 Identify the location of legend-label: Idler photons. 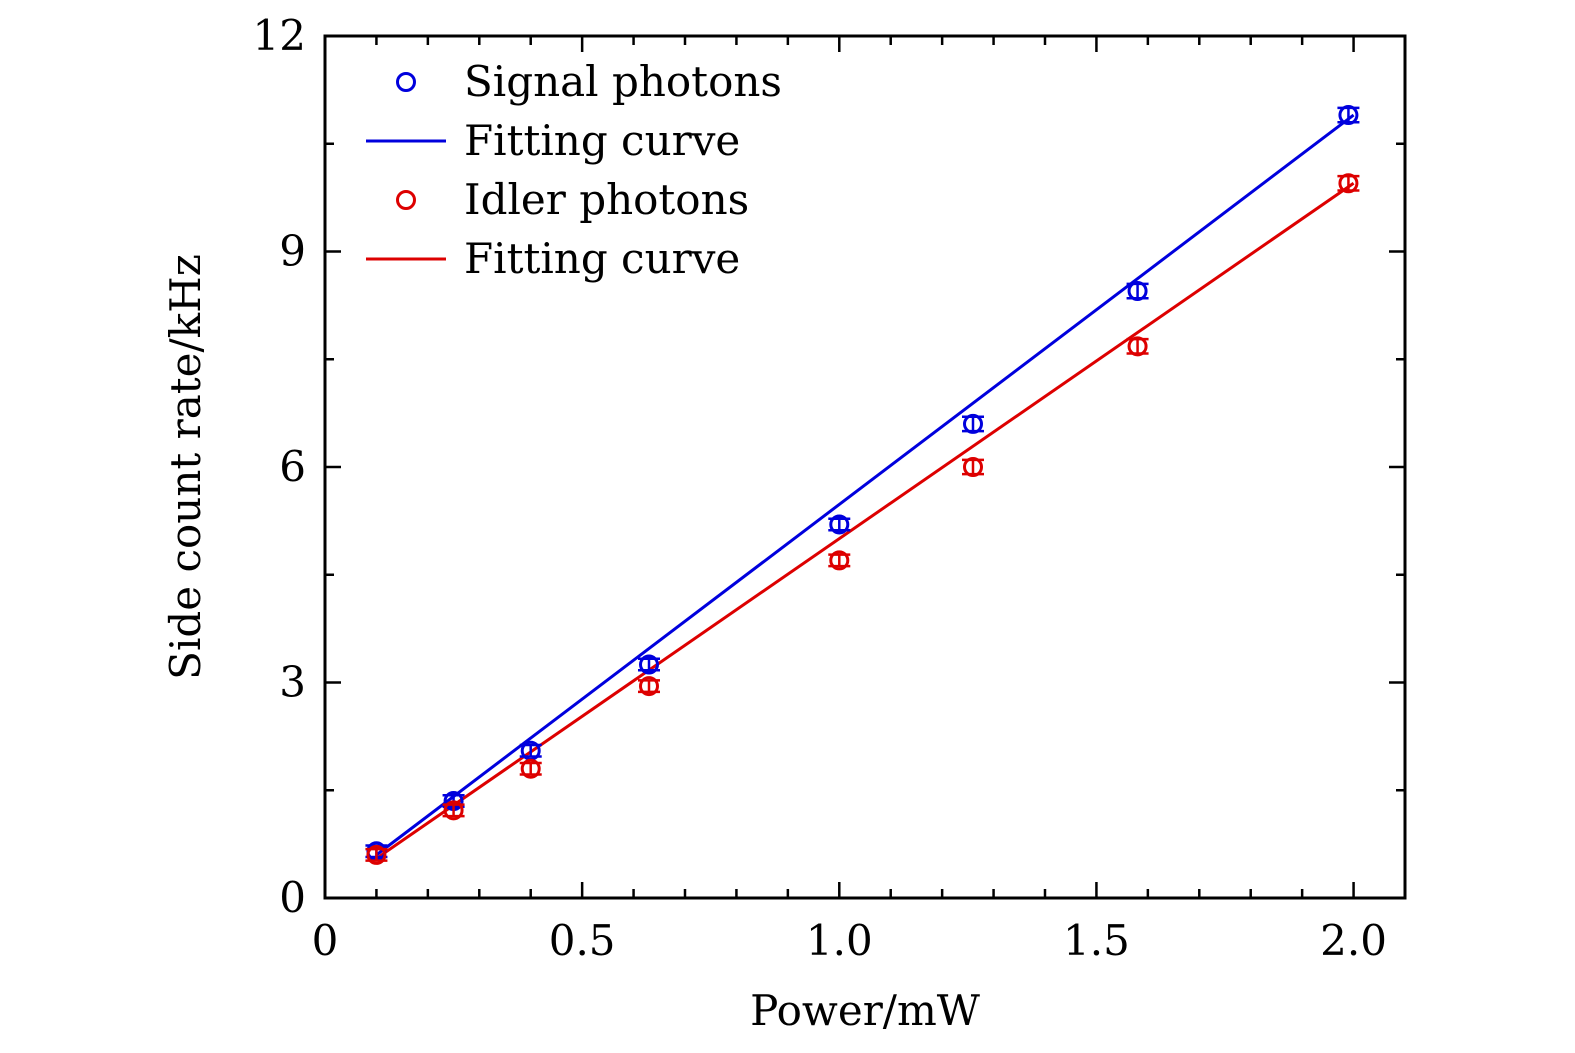
(606, 199).